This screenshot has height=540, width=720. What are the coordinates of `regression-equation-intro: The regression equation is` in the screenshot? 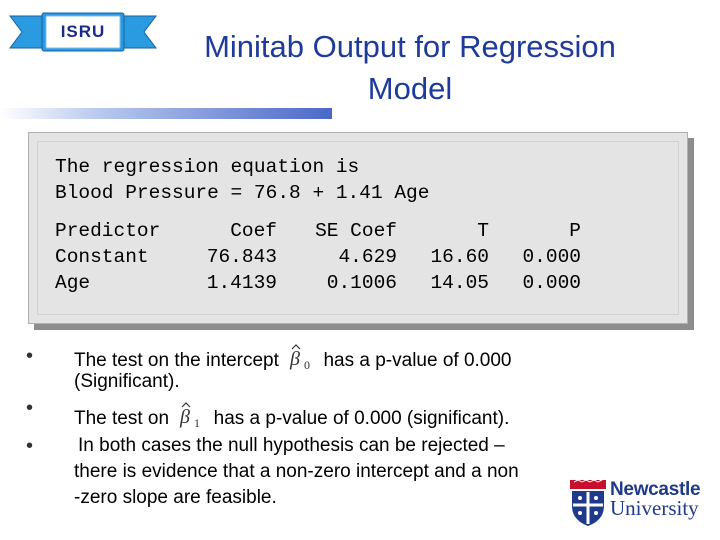 It's located at (207, 167).